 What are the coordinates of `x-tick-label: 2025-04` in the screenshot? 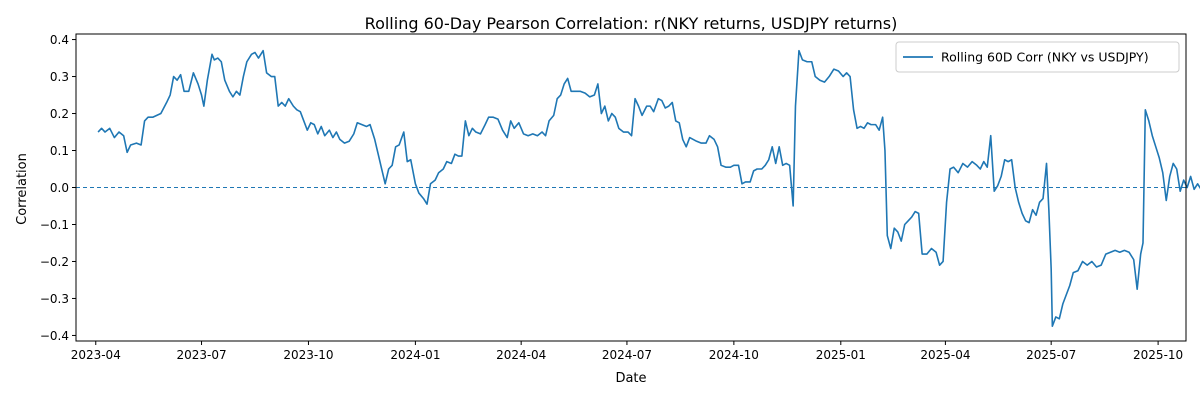 It's located at (945, 355).